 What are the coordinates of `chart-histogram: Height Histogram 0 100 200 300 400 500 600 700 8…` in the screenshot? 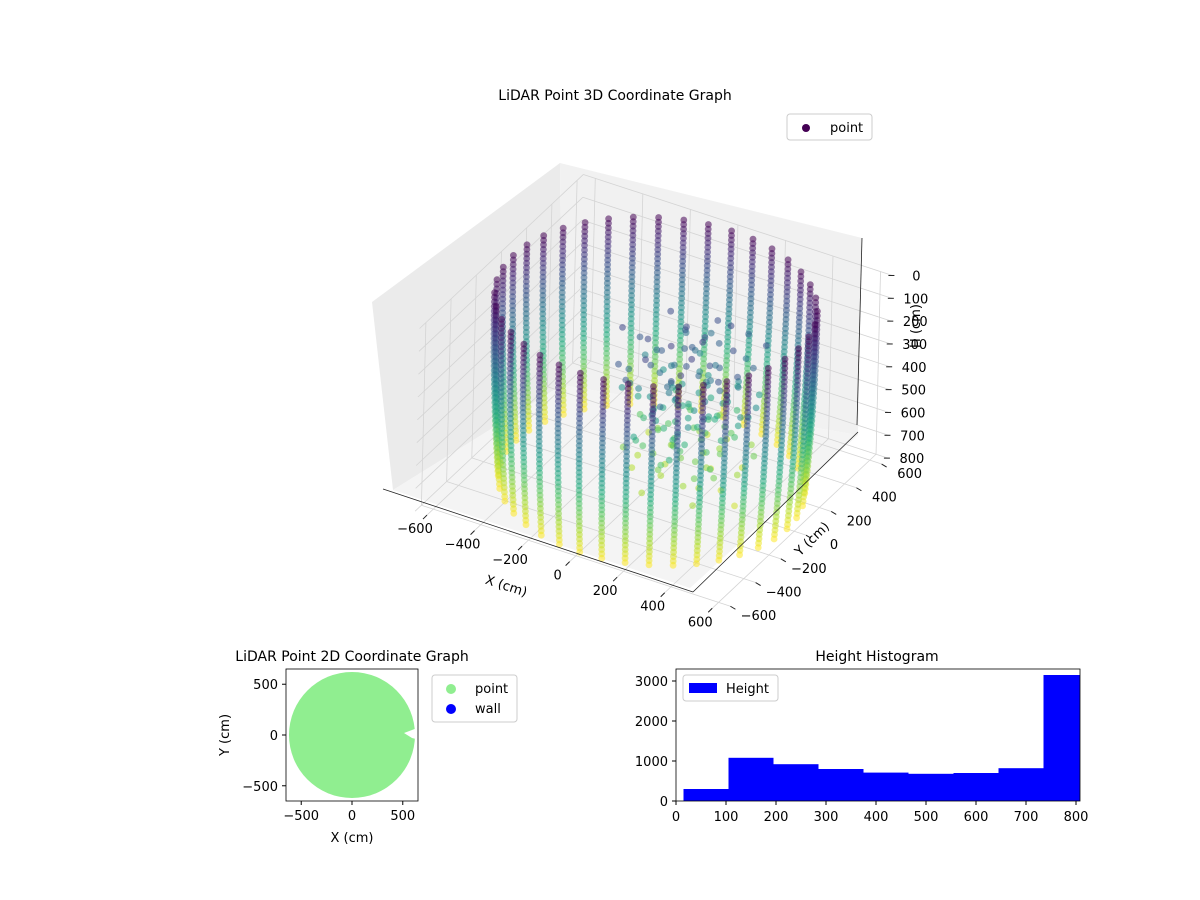 It's located at (862, 737).